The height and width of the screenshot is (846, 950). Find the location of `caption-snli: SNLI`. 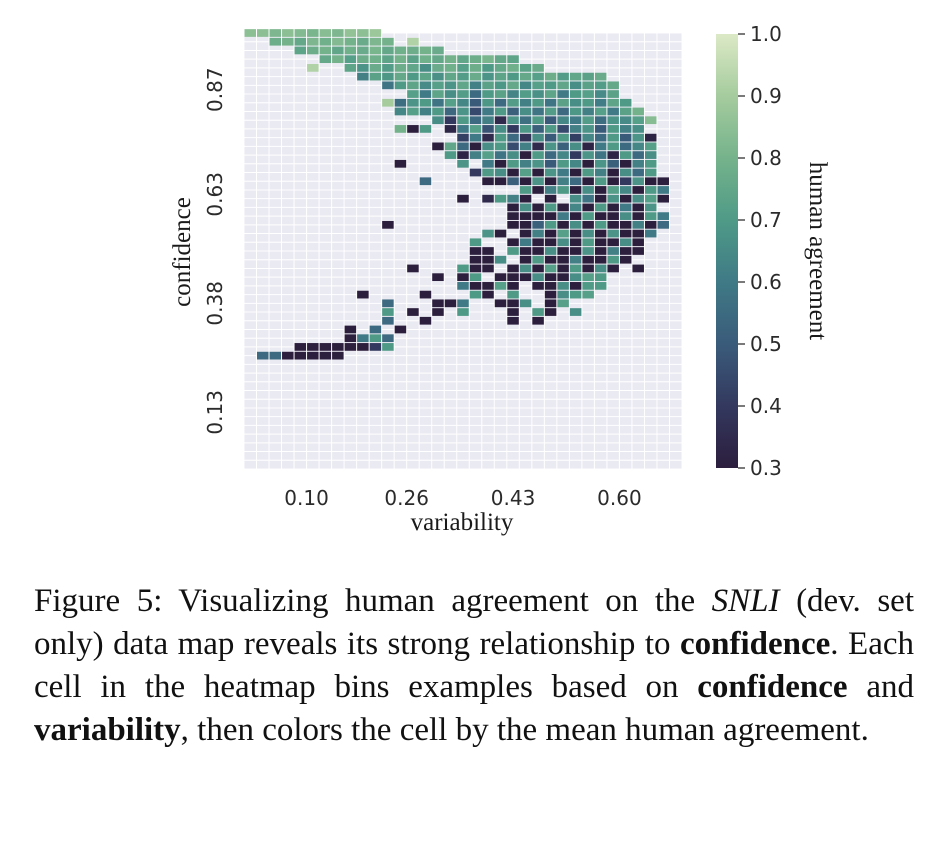

caption-snli: SNLI is located at coordinates (745, 601).